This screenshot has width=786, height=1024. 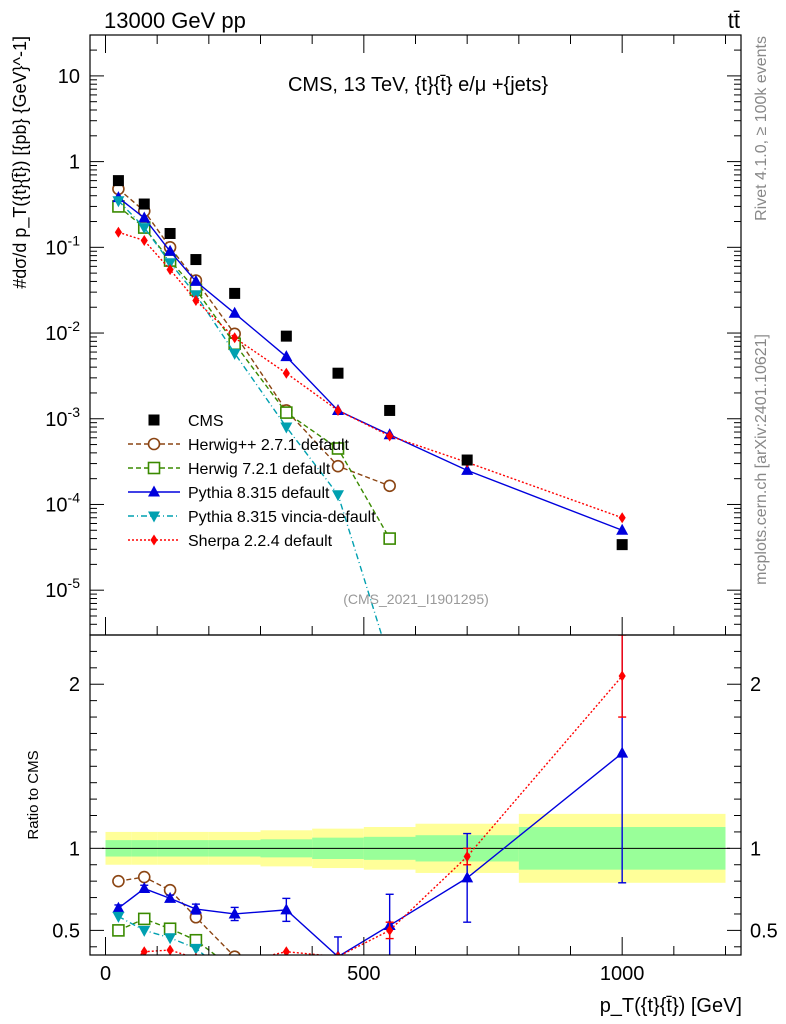 What do you see at coordinates (66, 931) in the screenshot?
I see `ratio-y-tick-label: 0.5` at bounding box center [66, 931].